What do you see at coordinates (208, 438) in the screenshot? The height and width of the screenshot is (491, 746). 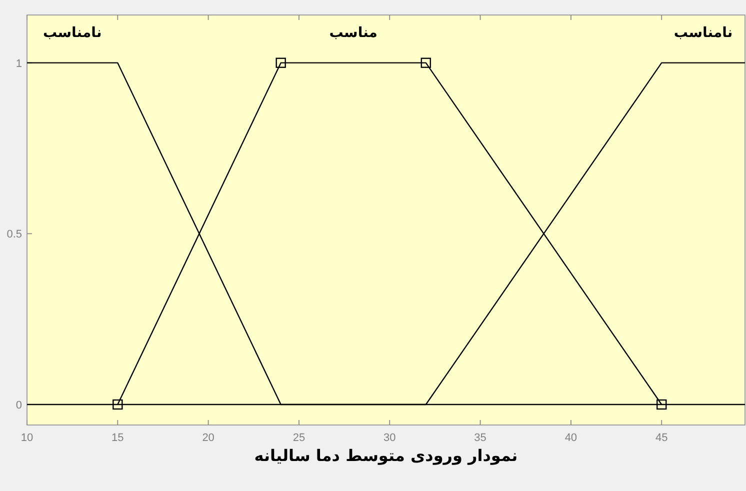 I see `x-tick-label: 20` at bounding box center [208, 438].